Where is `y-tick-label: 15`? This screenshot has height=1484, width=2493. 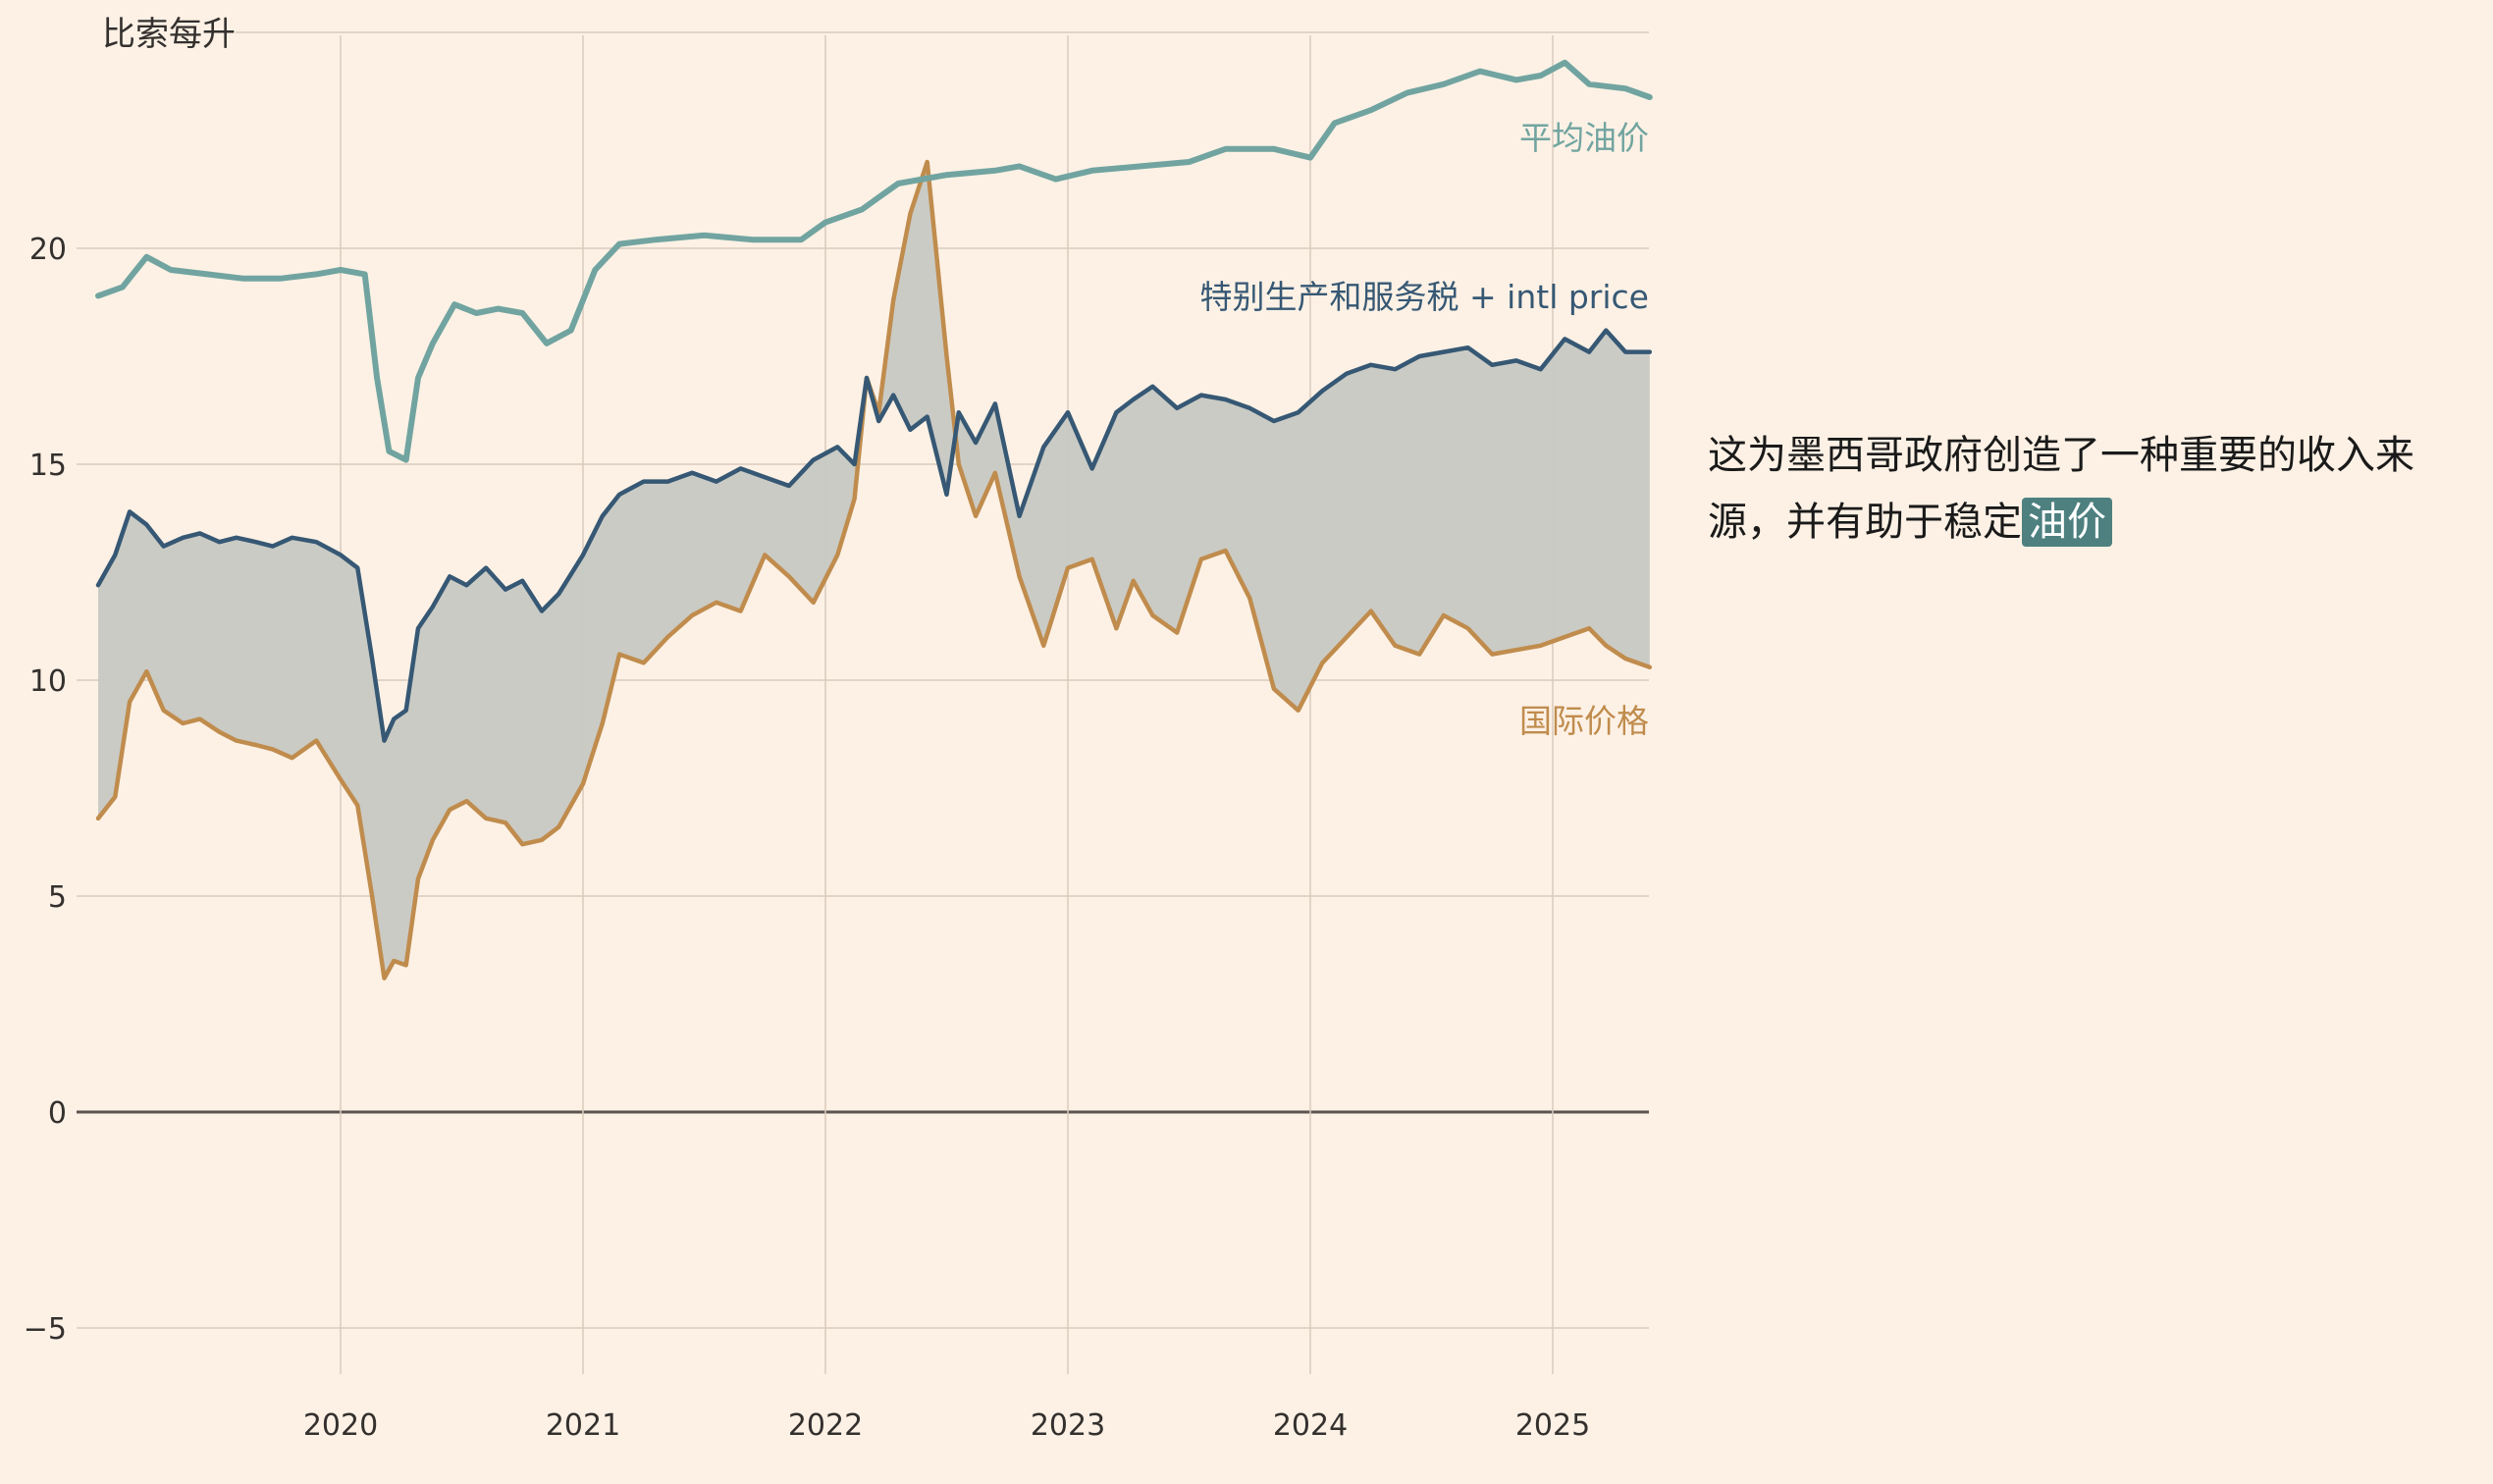
y-tick-label: 15 is located at coordinates (48, 466).